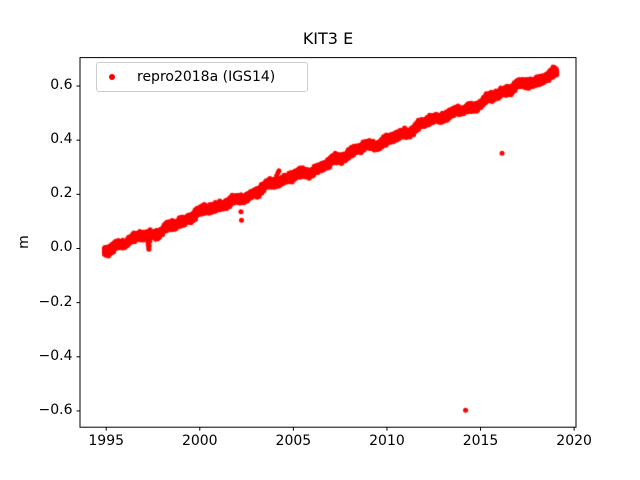  What do you see at coordinates (55, 355) in the screenshot?
I see `y-tick-label: −0.4` at bounding box center [55, 355].